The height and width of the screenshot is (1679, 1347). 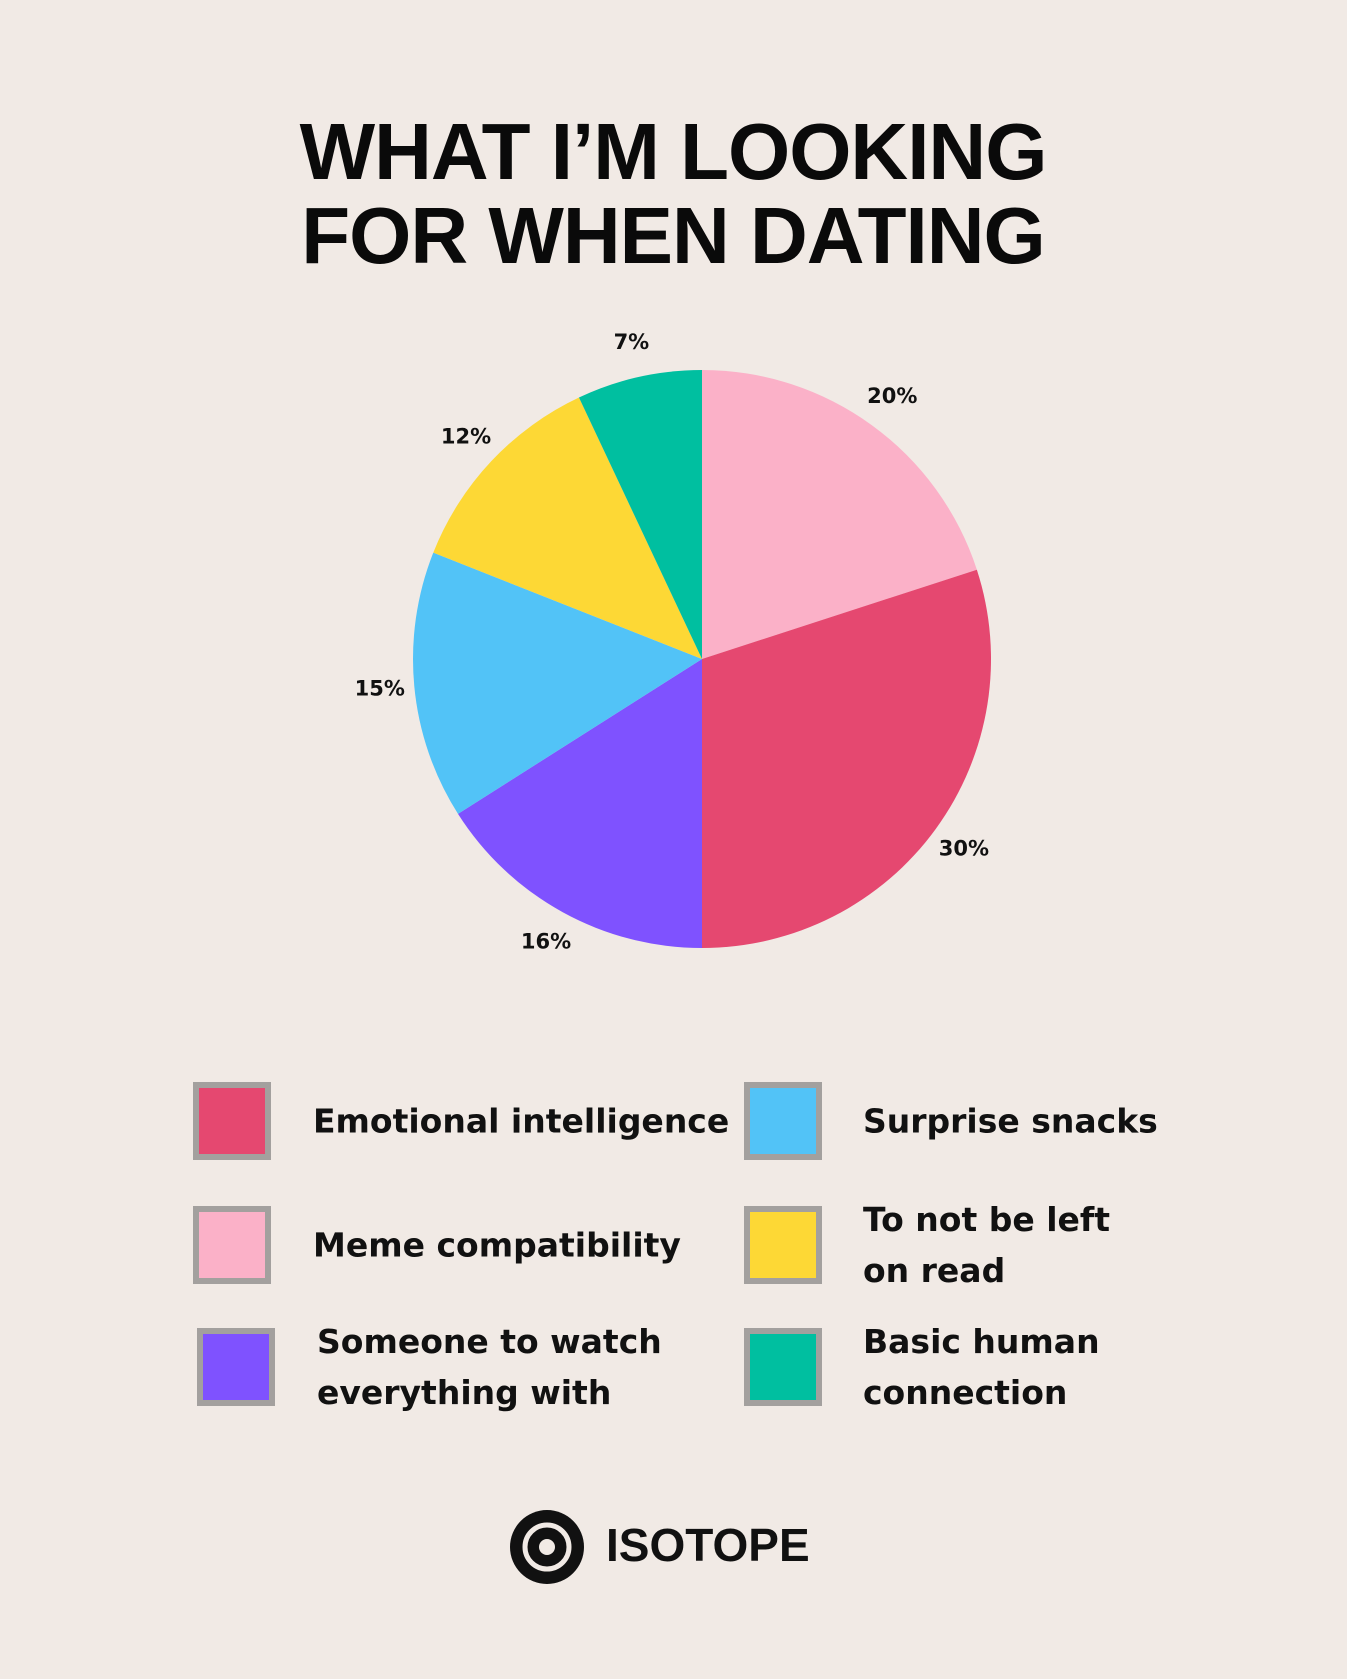 I want to click on value-label: 15%, so click(x=380, y=688).